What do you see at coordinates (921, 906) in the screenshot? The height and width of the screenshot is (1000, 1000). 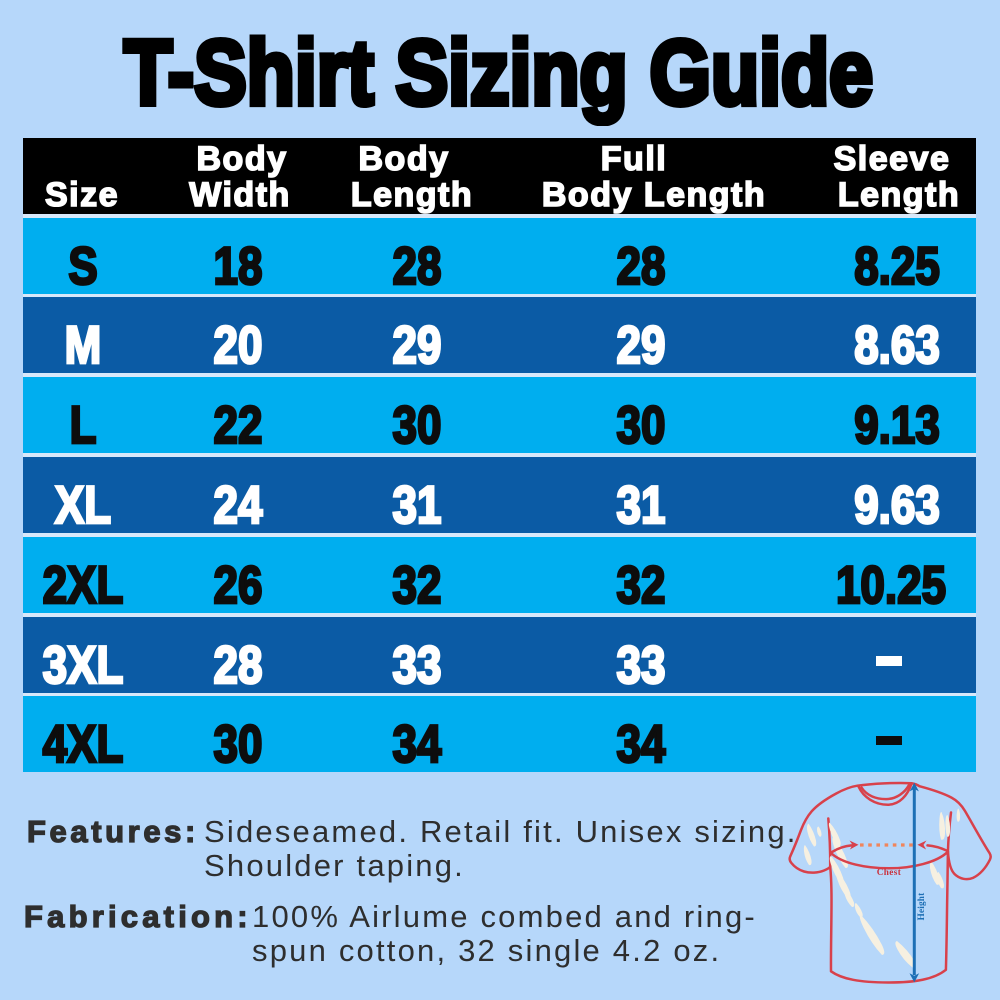 I see `svg-text: Height` at bounding box center [921, 906].